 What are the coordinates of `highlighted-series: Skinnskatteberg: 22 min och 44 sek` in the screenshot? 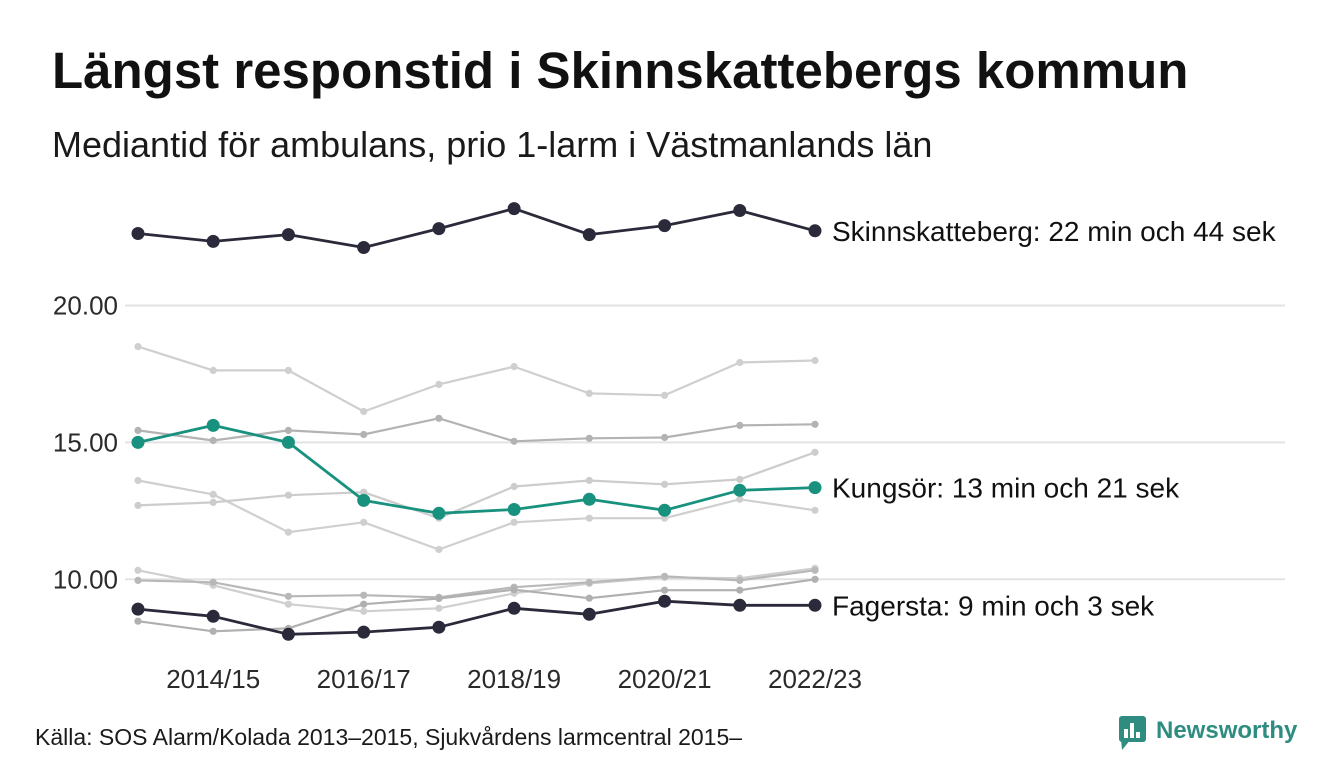 It's located at (704, 228).